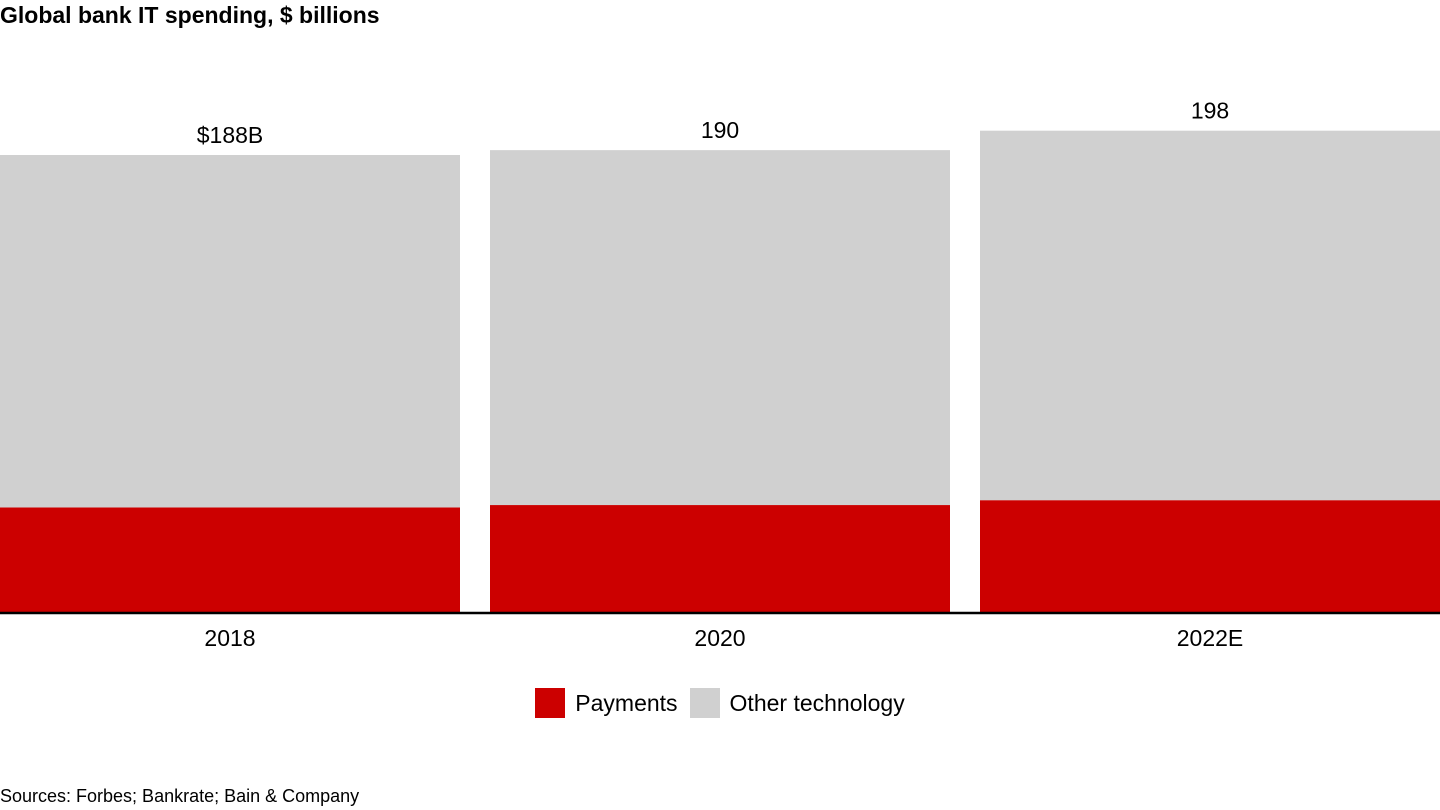 The width and height of the screenshot is (1440, 810). I want to click on legend: Payments Other technology, so click(720, 703).